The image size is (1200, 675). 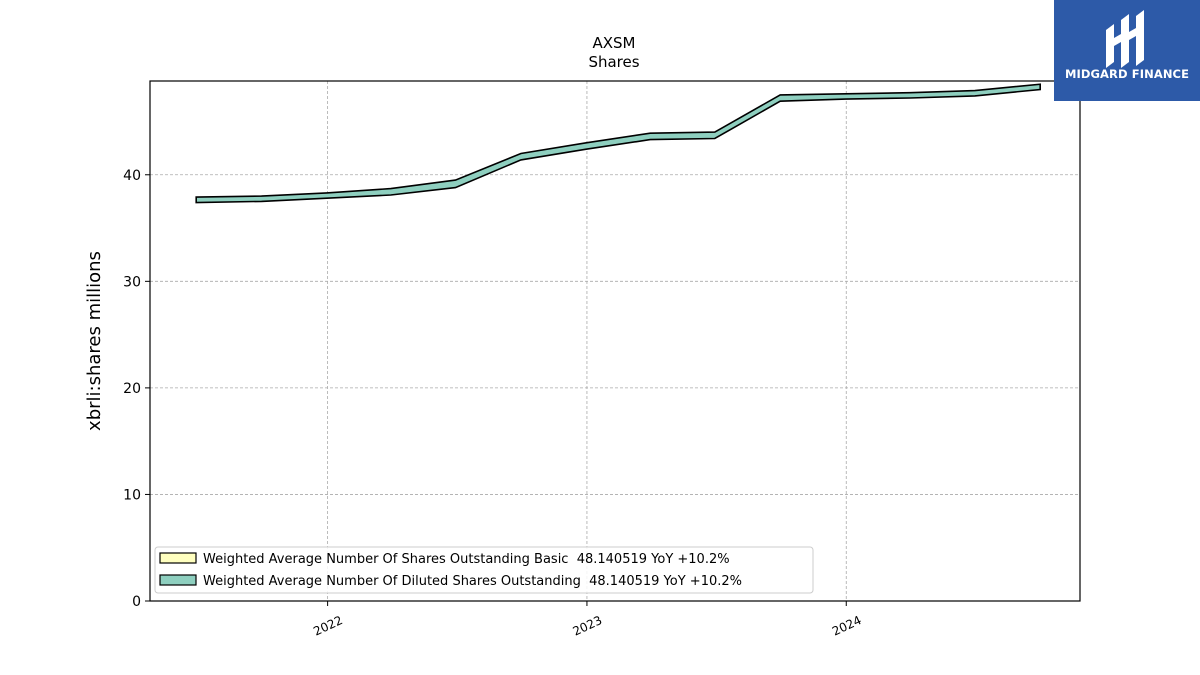 I want to click on y-tick-label: 20, so click(x=132, y=389).